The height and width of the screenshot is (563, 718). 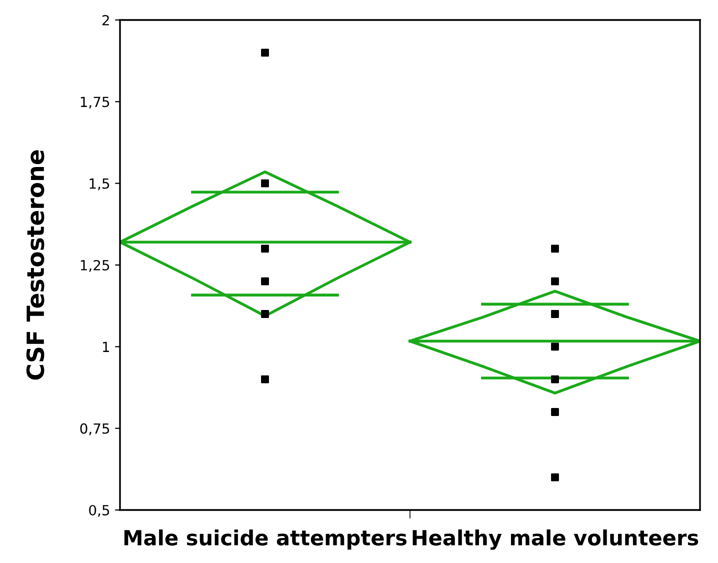 I want to click on y-tick-label: 1,5, so click(x=100, y=184).